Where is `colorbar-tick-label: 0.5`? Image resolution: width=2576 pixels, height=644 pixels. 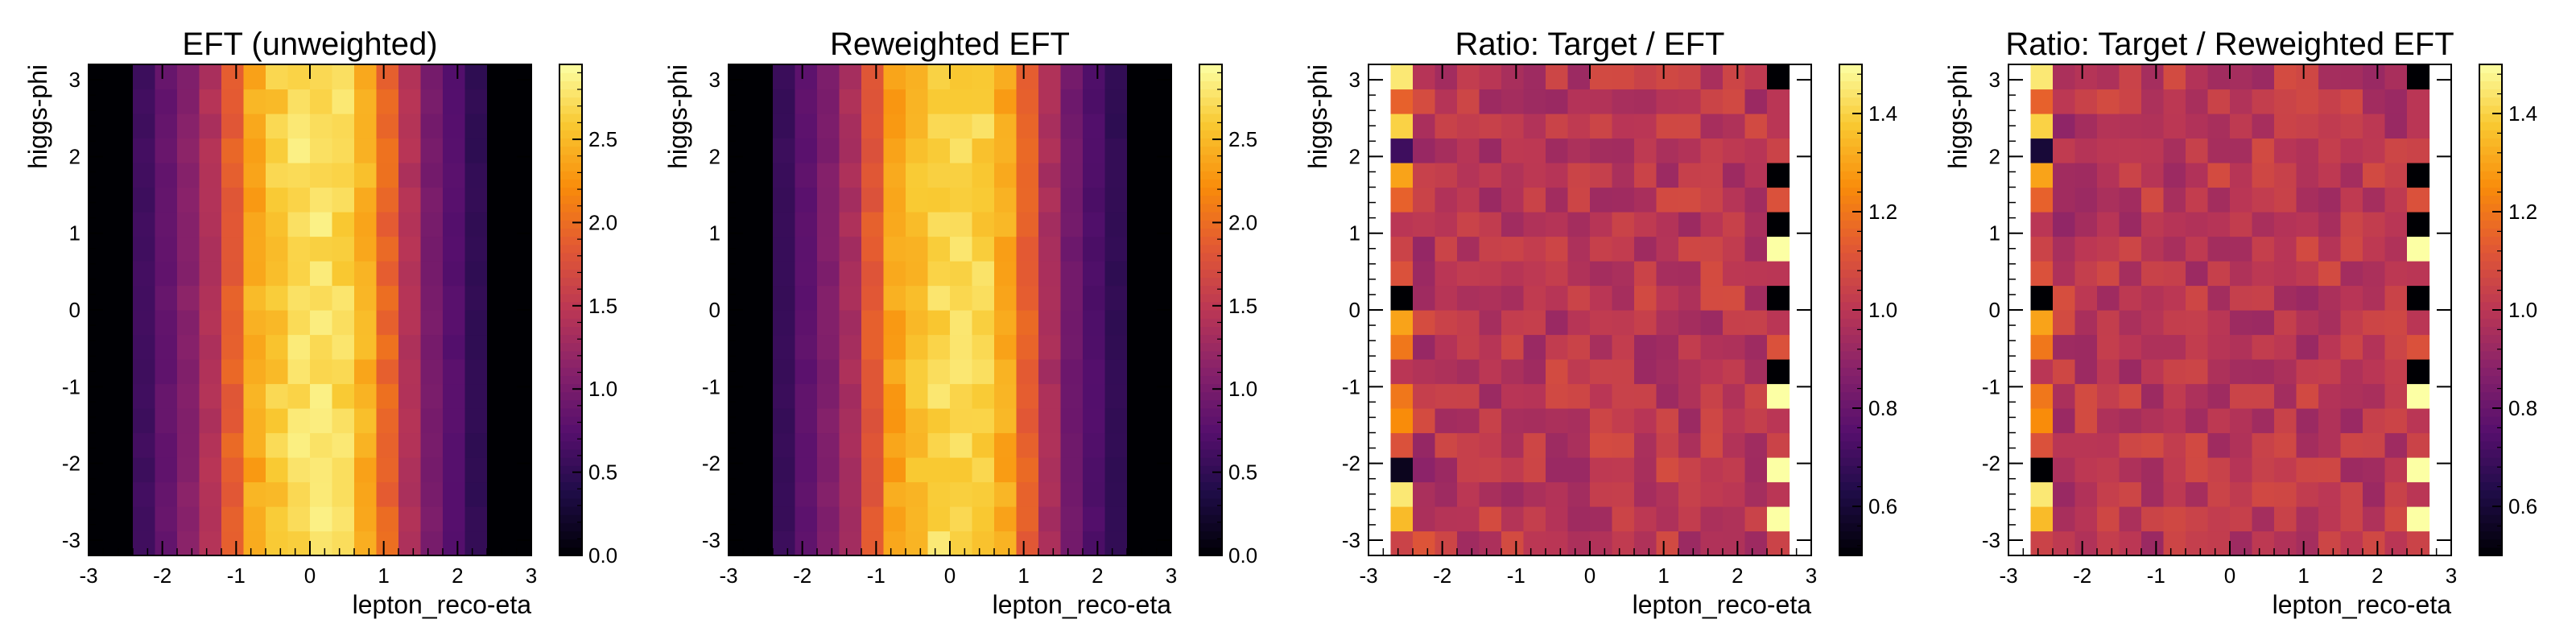
colorbar-tick-label: 0.5 is located at coordinates (1242, 472).